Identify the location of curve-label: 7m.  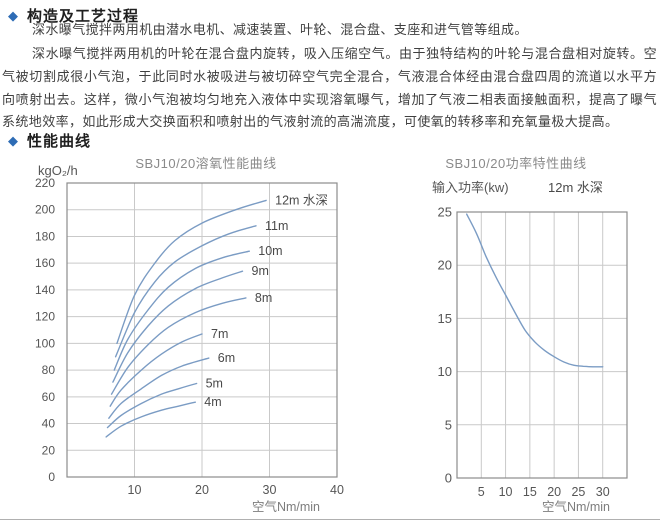
(219, 334).